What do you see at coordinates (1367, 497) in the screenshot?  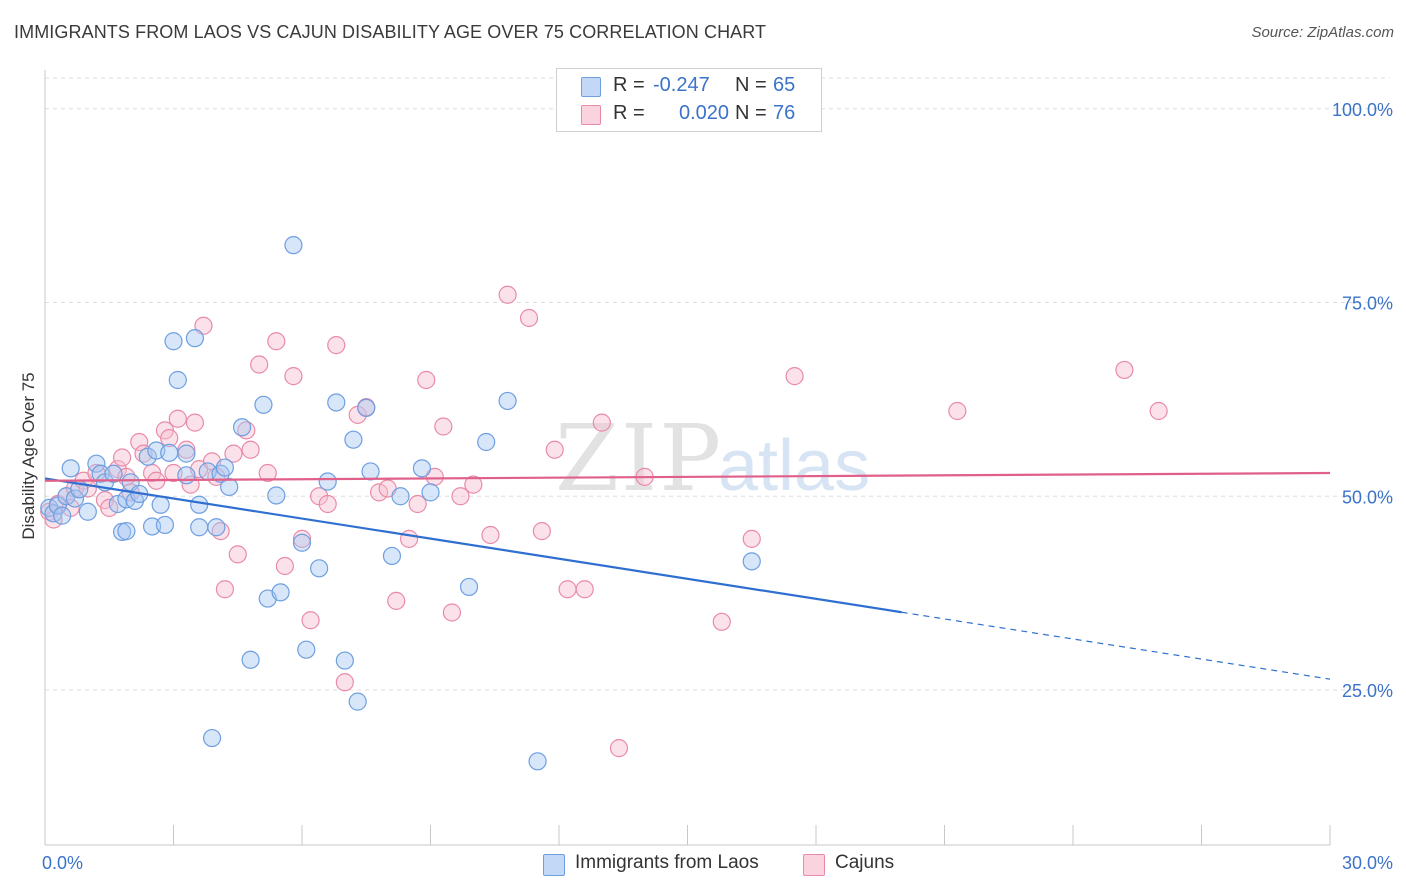 I see `y-tick-label: 50.0%` at bounding box center [1367, 497].